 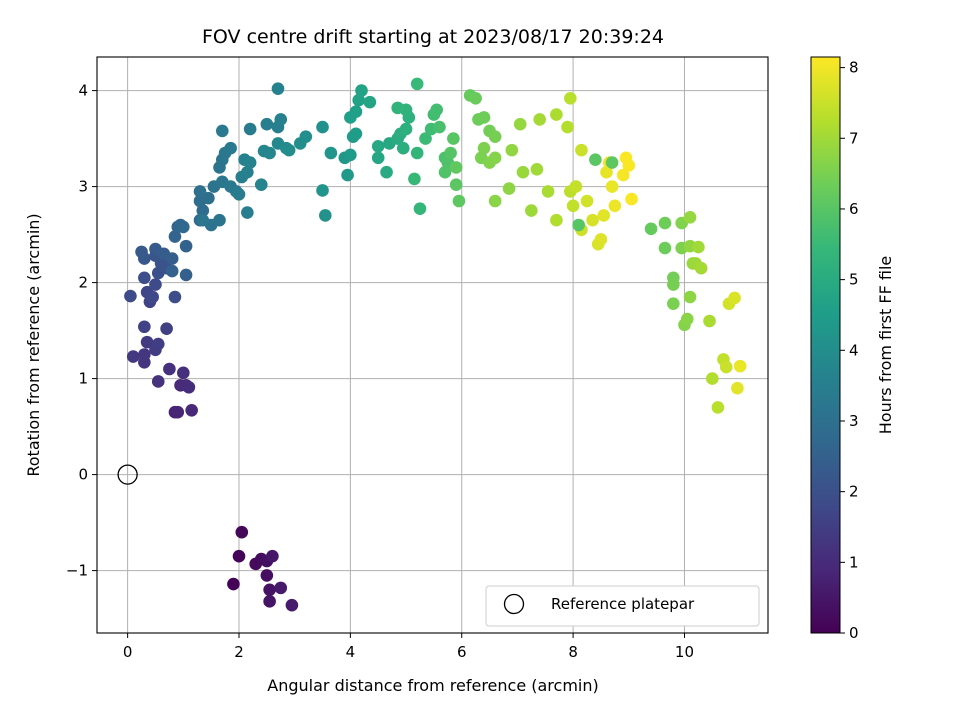 What do you see at coordinates (854, 138) in the screenshot?
I see `colorbar-tick-label: 7` at bounding box center [854, 138].